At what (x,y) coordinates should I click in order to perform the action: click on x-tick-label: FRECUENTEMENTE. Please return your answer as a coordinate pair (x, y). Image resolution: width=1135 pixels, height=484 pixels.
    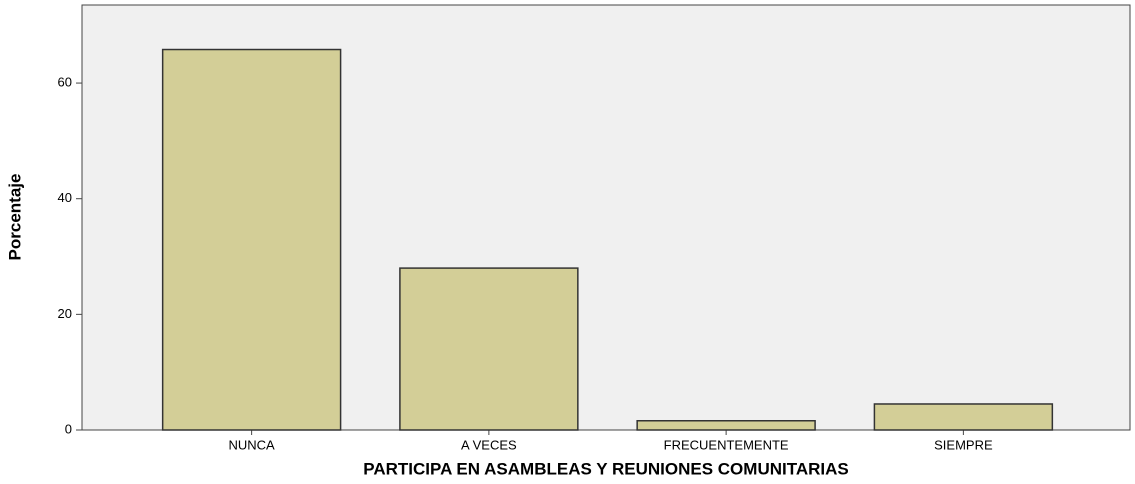
    Looking at the image, I should click on (726, 444).